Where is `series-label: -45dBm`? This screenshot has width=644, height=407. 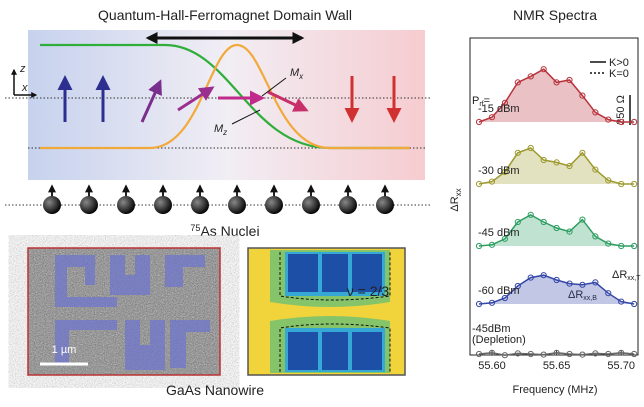
series-label: -45dBm is located at coordinates (491, 329).